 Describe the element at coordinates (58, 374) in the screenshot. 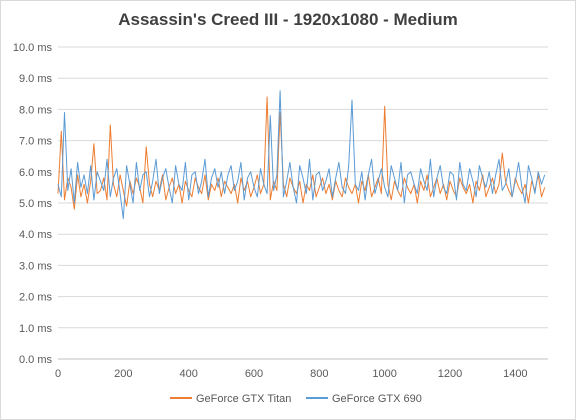

I see `x-tick-label: 0` at that location.